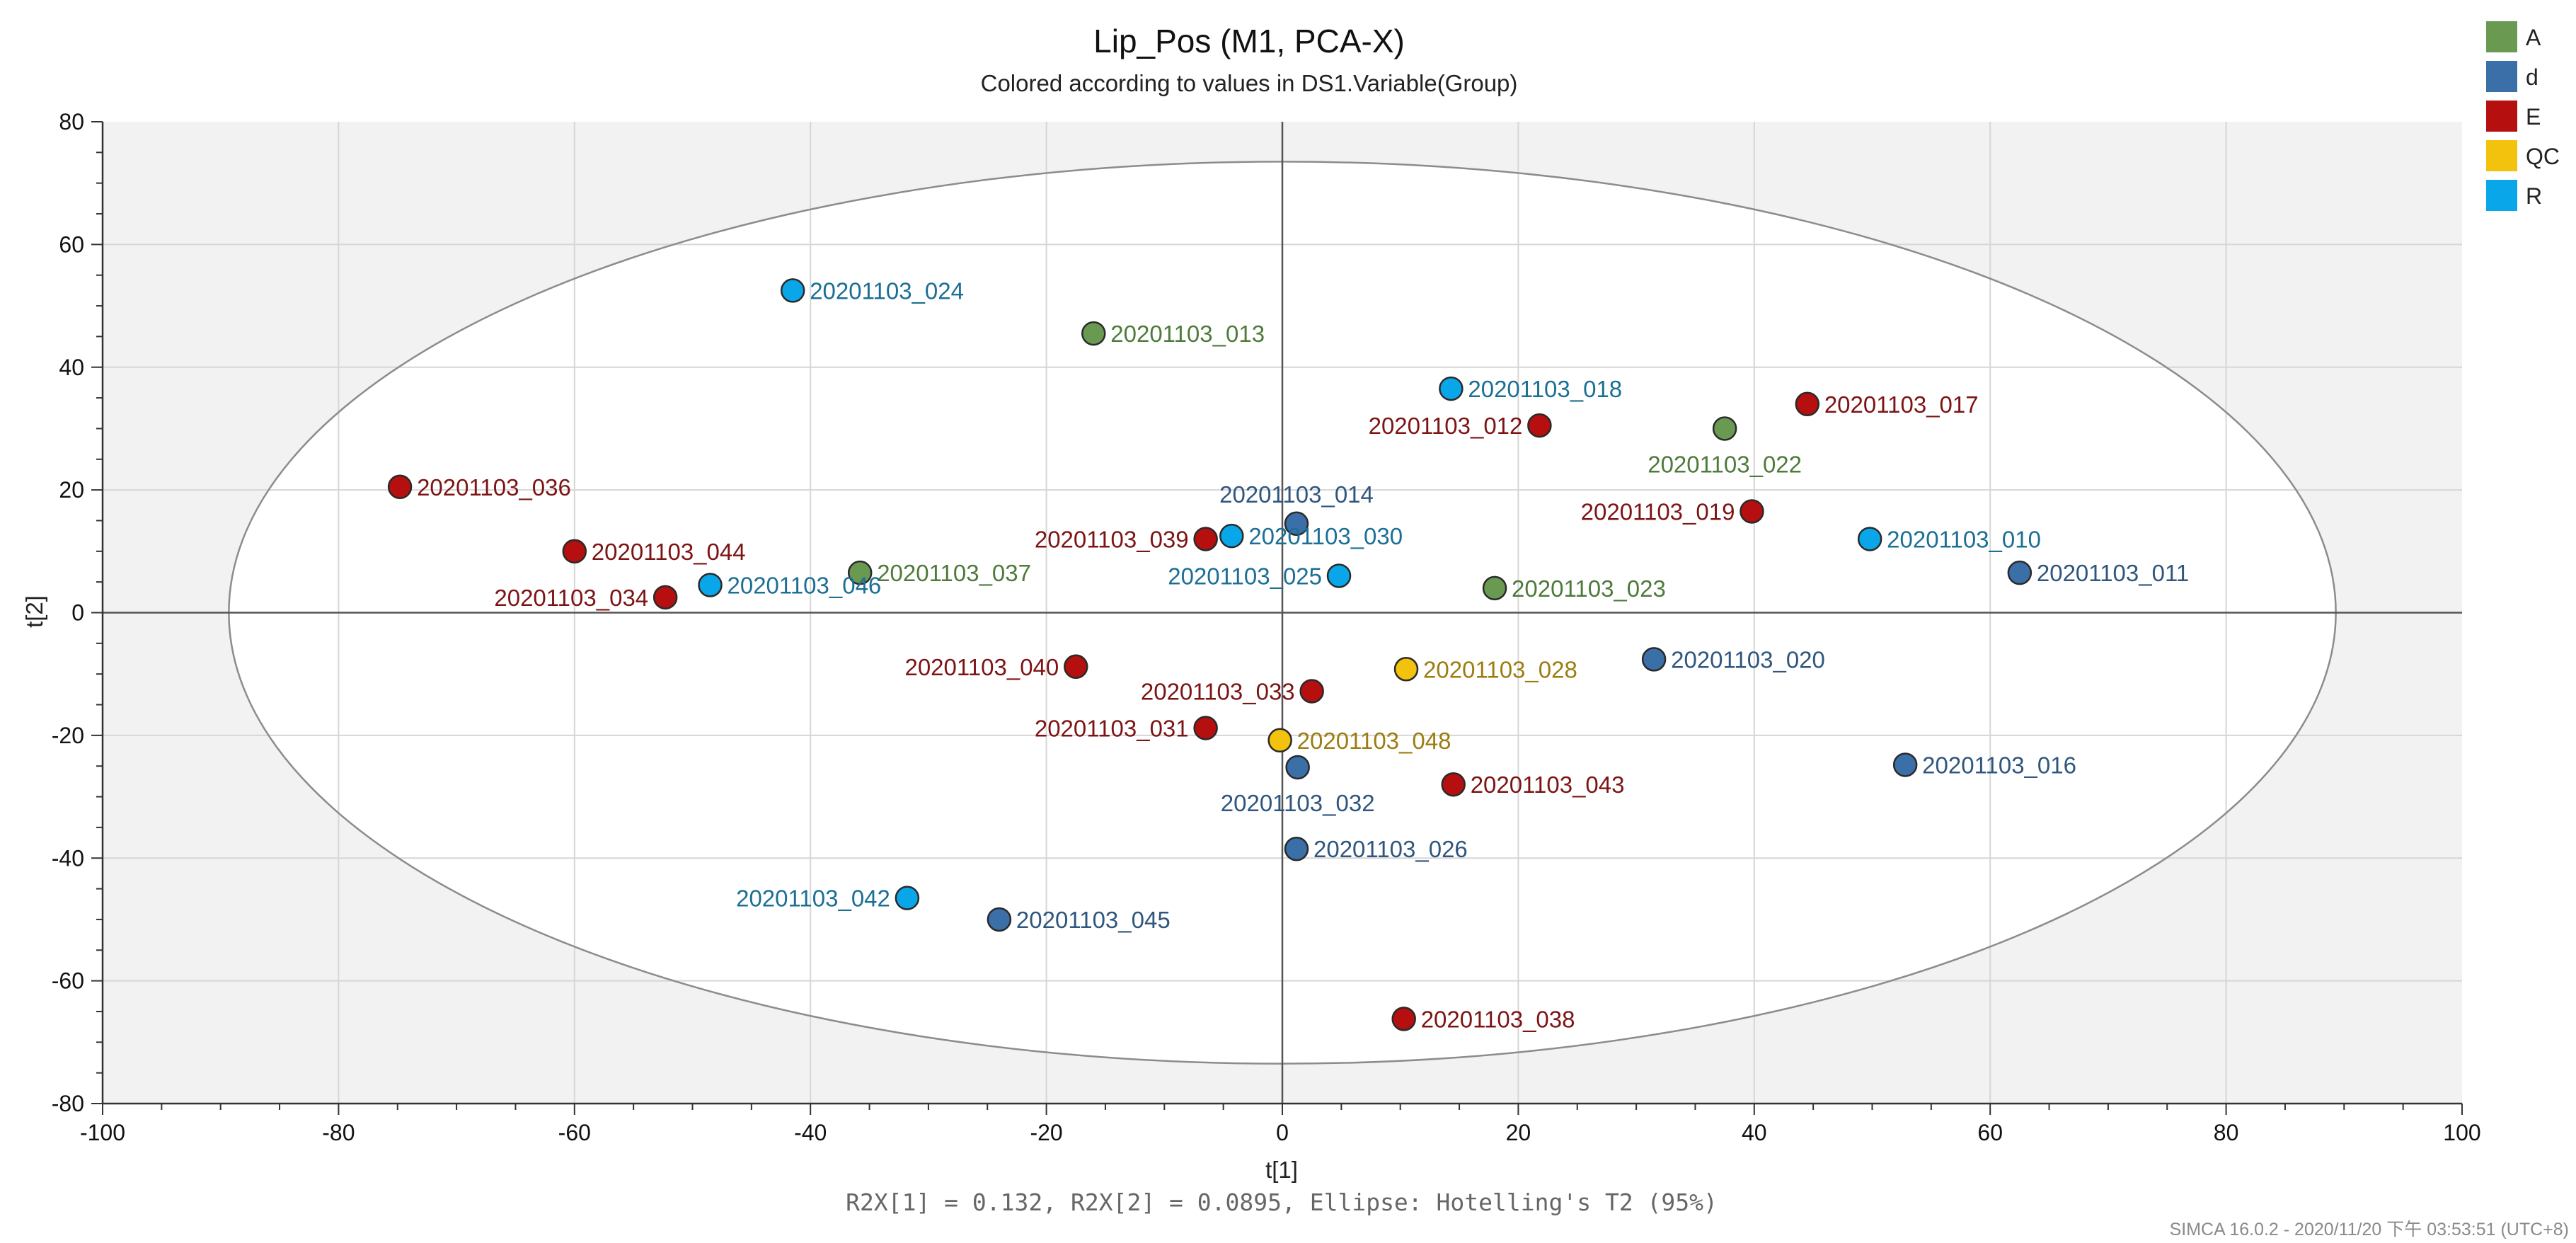 Image resolution: width=2576 pixels, height=1243 pixels. Describe the element at coordinates (1046, 1132) in the screenshot. I see `x-tick-label: -20` at that location.